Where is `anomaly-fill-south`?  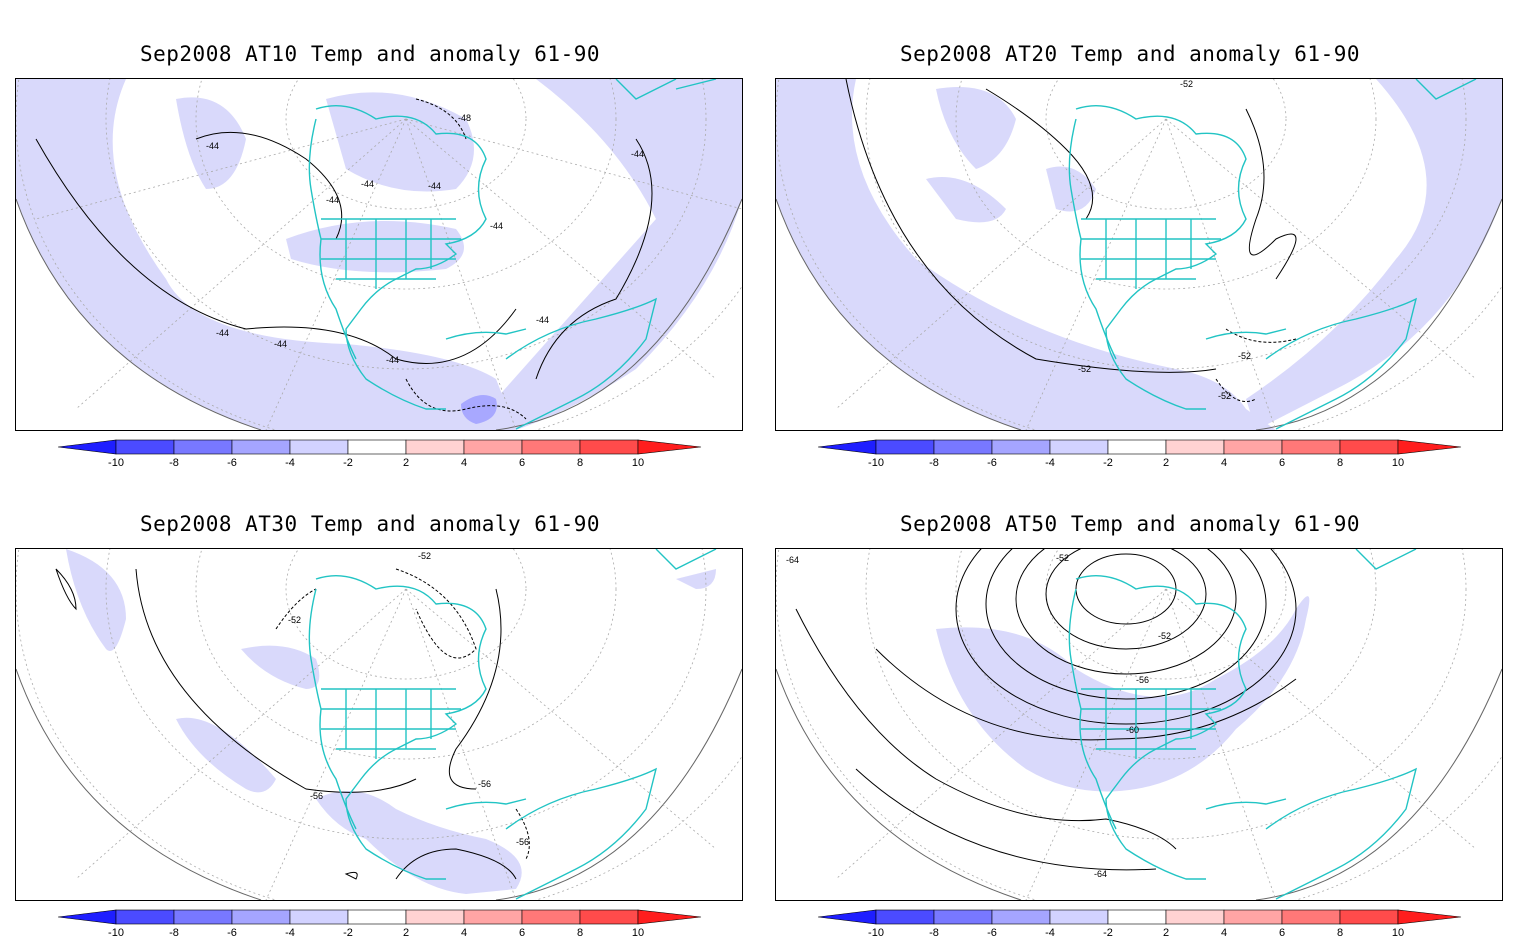
anomaly-fill-south is located at coordinates (419, 842).